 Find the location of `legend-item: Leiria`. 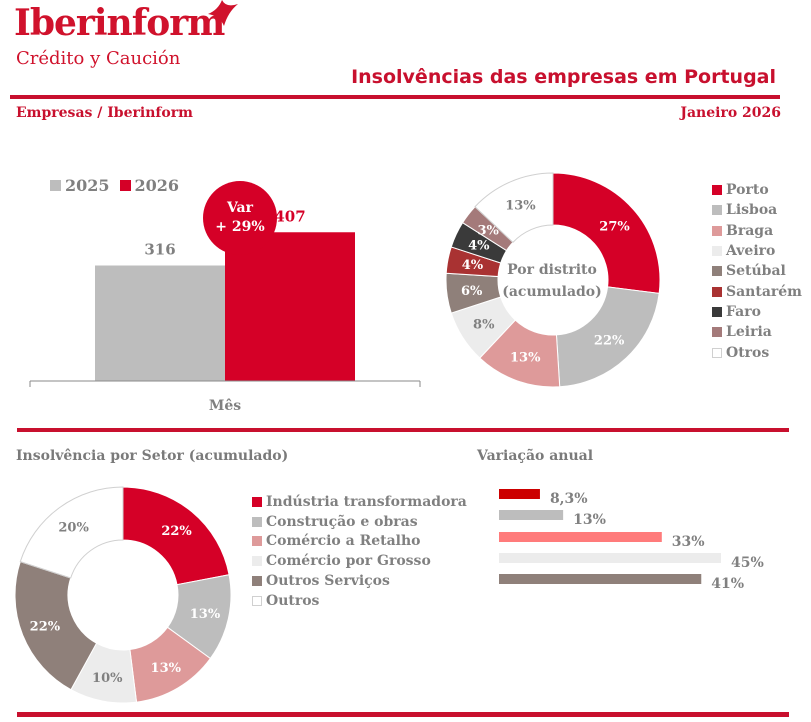

legend-item: Leiria is located at coordinates (757, 332).